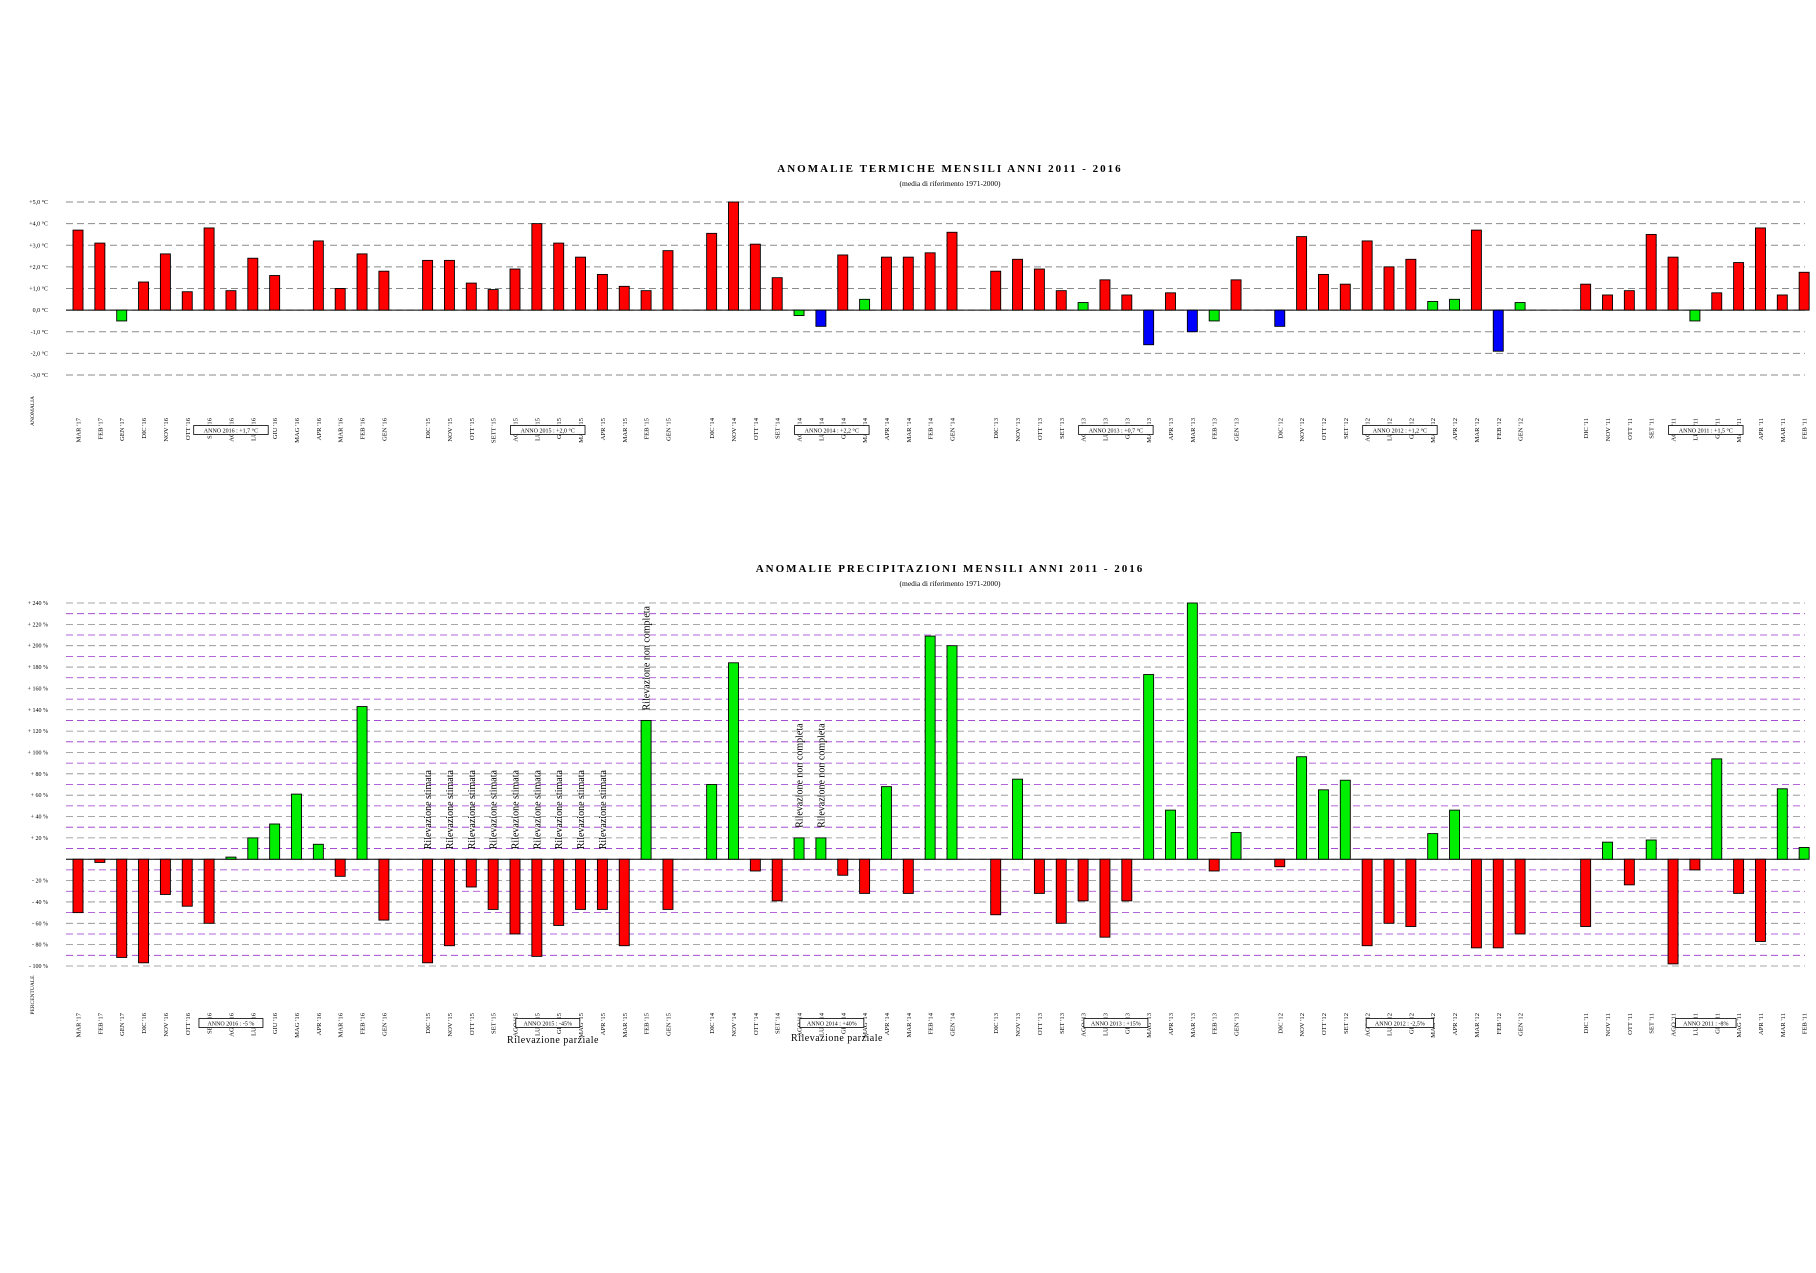 Image resolution: width=1816 pixels, height=1273 pixels. Describe the element at coordinates (603, 1023) in the screenshot. I see `category-label: APR '15` at that location.